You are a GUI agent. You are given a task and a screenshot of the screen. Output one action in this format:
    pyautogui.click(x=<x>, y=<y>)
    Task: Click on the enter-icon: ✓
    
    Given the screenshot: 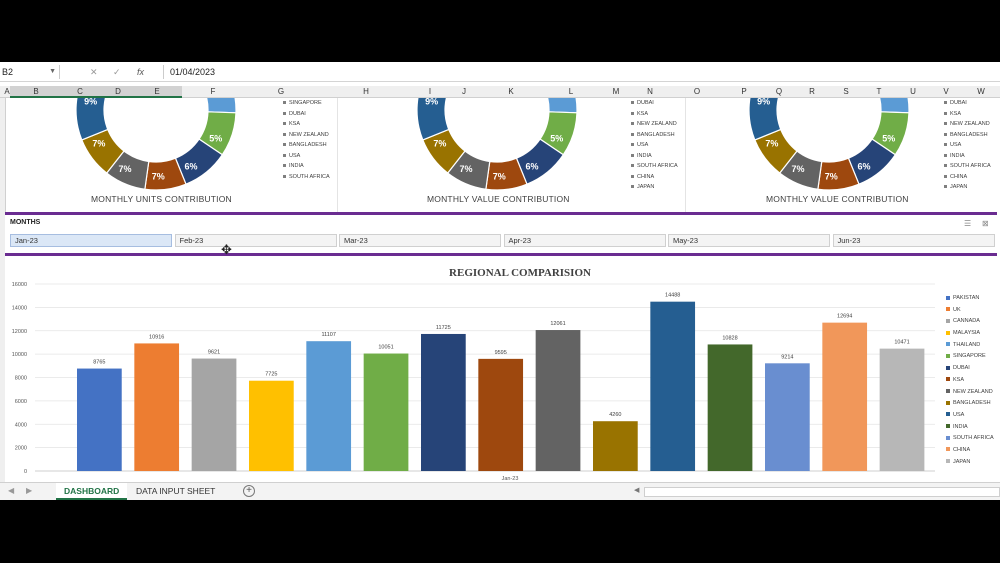 What is the action you would take?
    pyautogui.click(x=117, y=72)
    